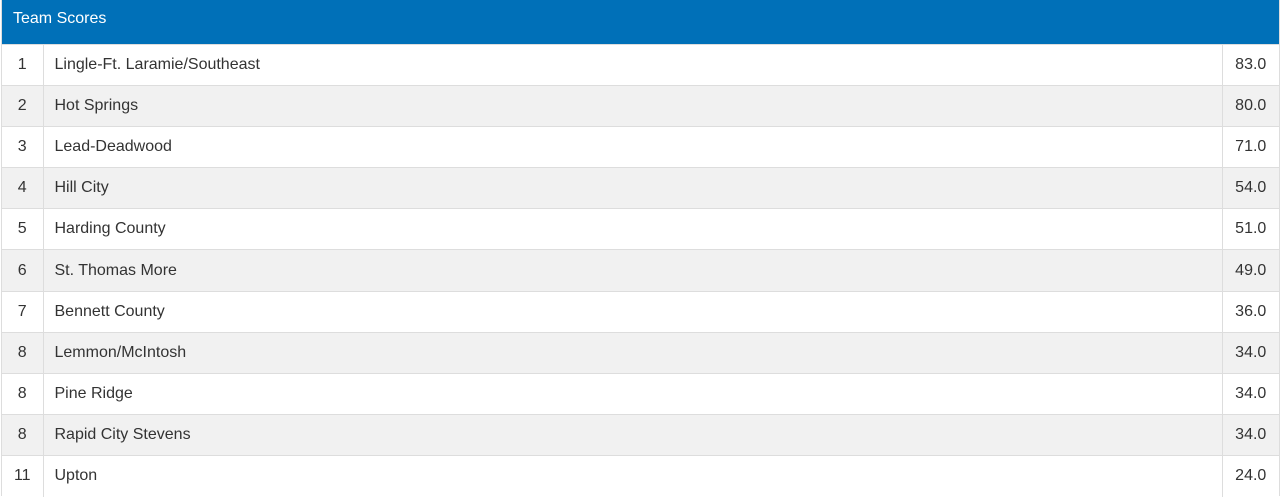  I want to click on table-row: 11 Upton 24.0, so click(640, 475).